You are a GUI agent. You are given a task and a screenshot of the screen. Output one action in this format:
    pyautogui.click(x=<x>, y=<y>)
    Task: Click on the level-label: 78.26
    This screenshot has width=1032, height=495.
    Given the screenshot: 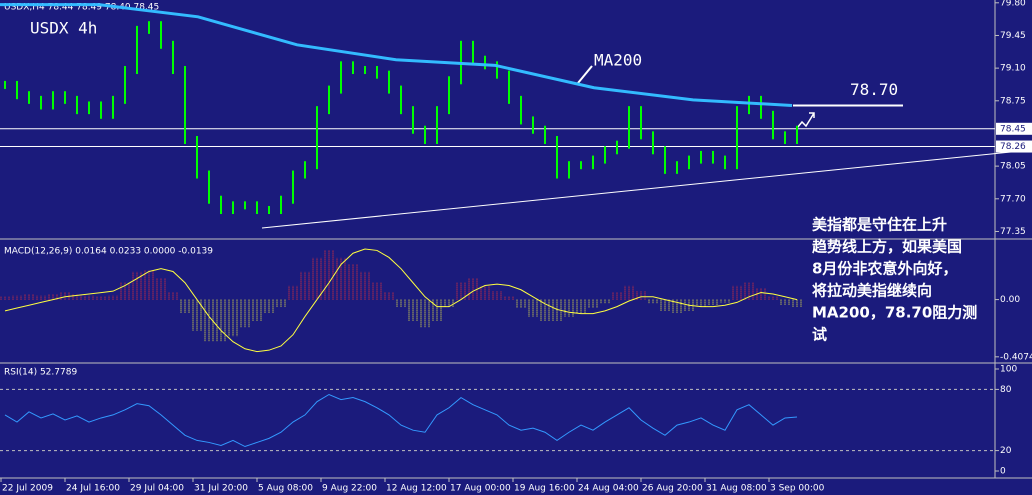 What is the action you would take?
    pyautogui.click(x=1013, y=147)
    